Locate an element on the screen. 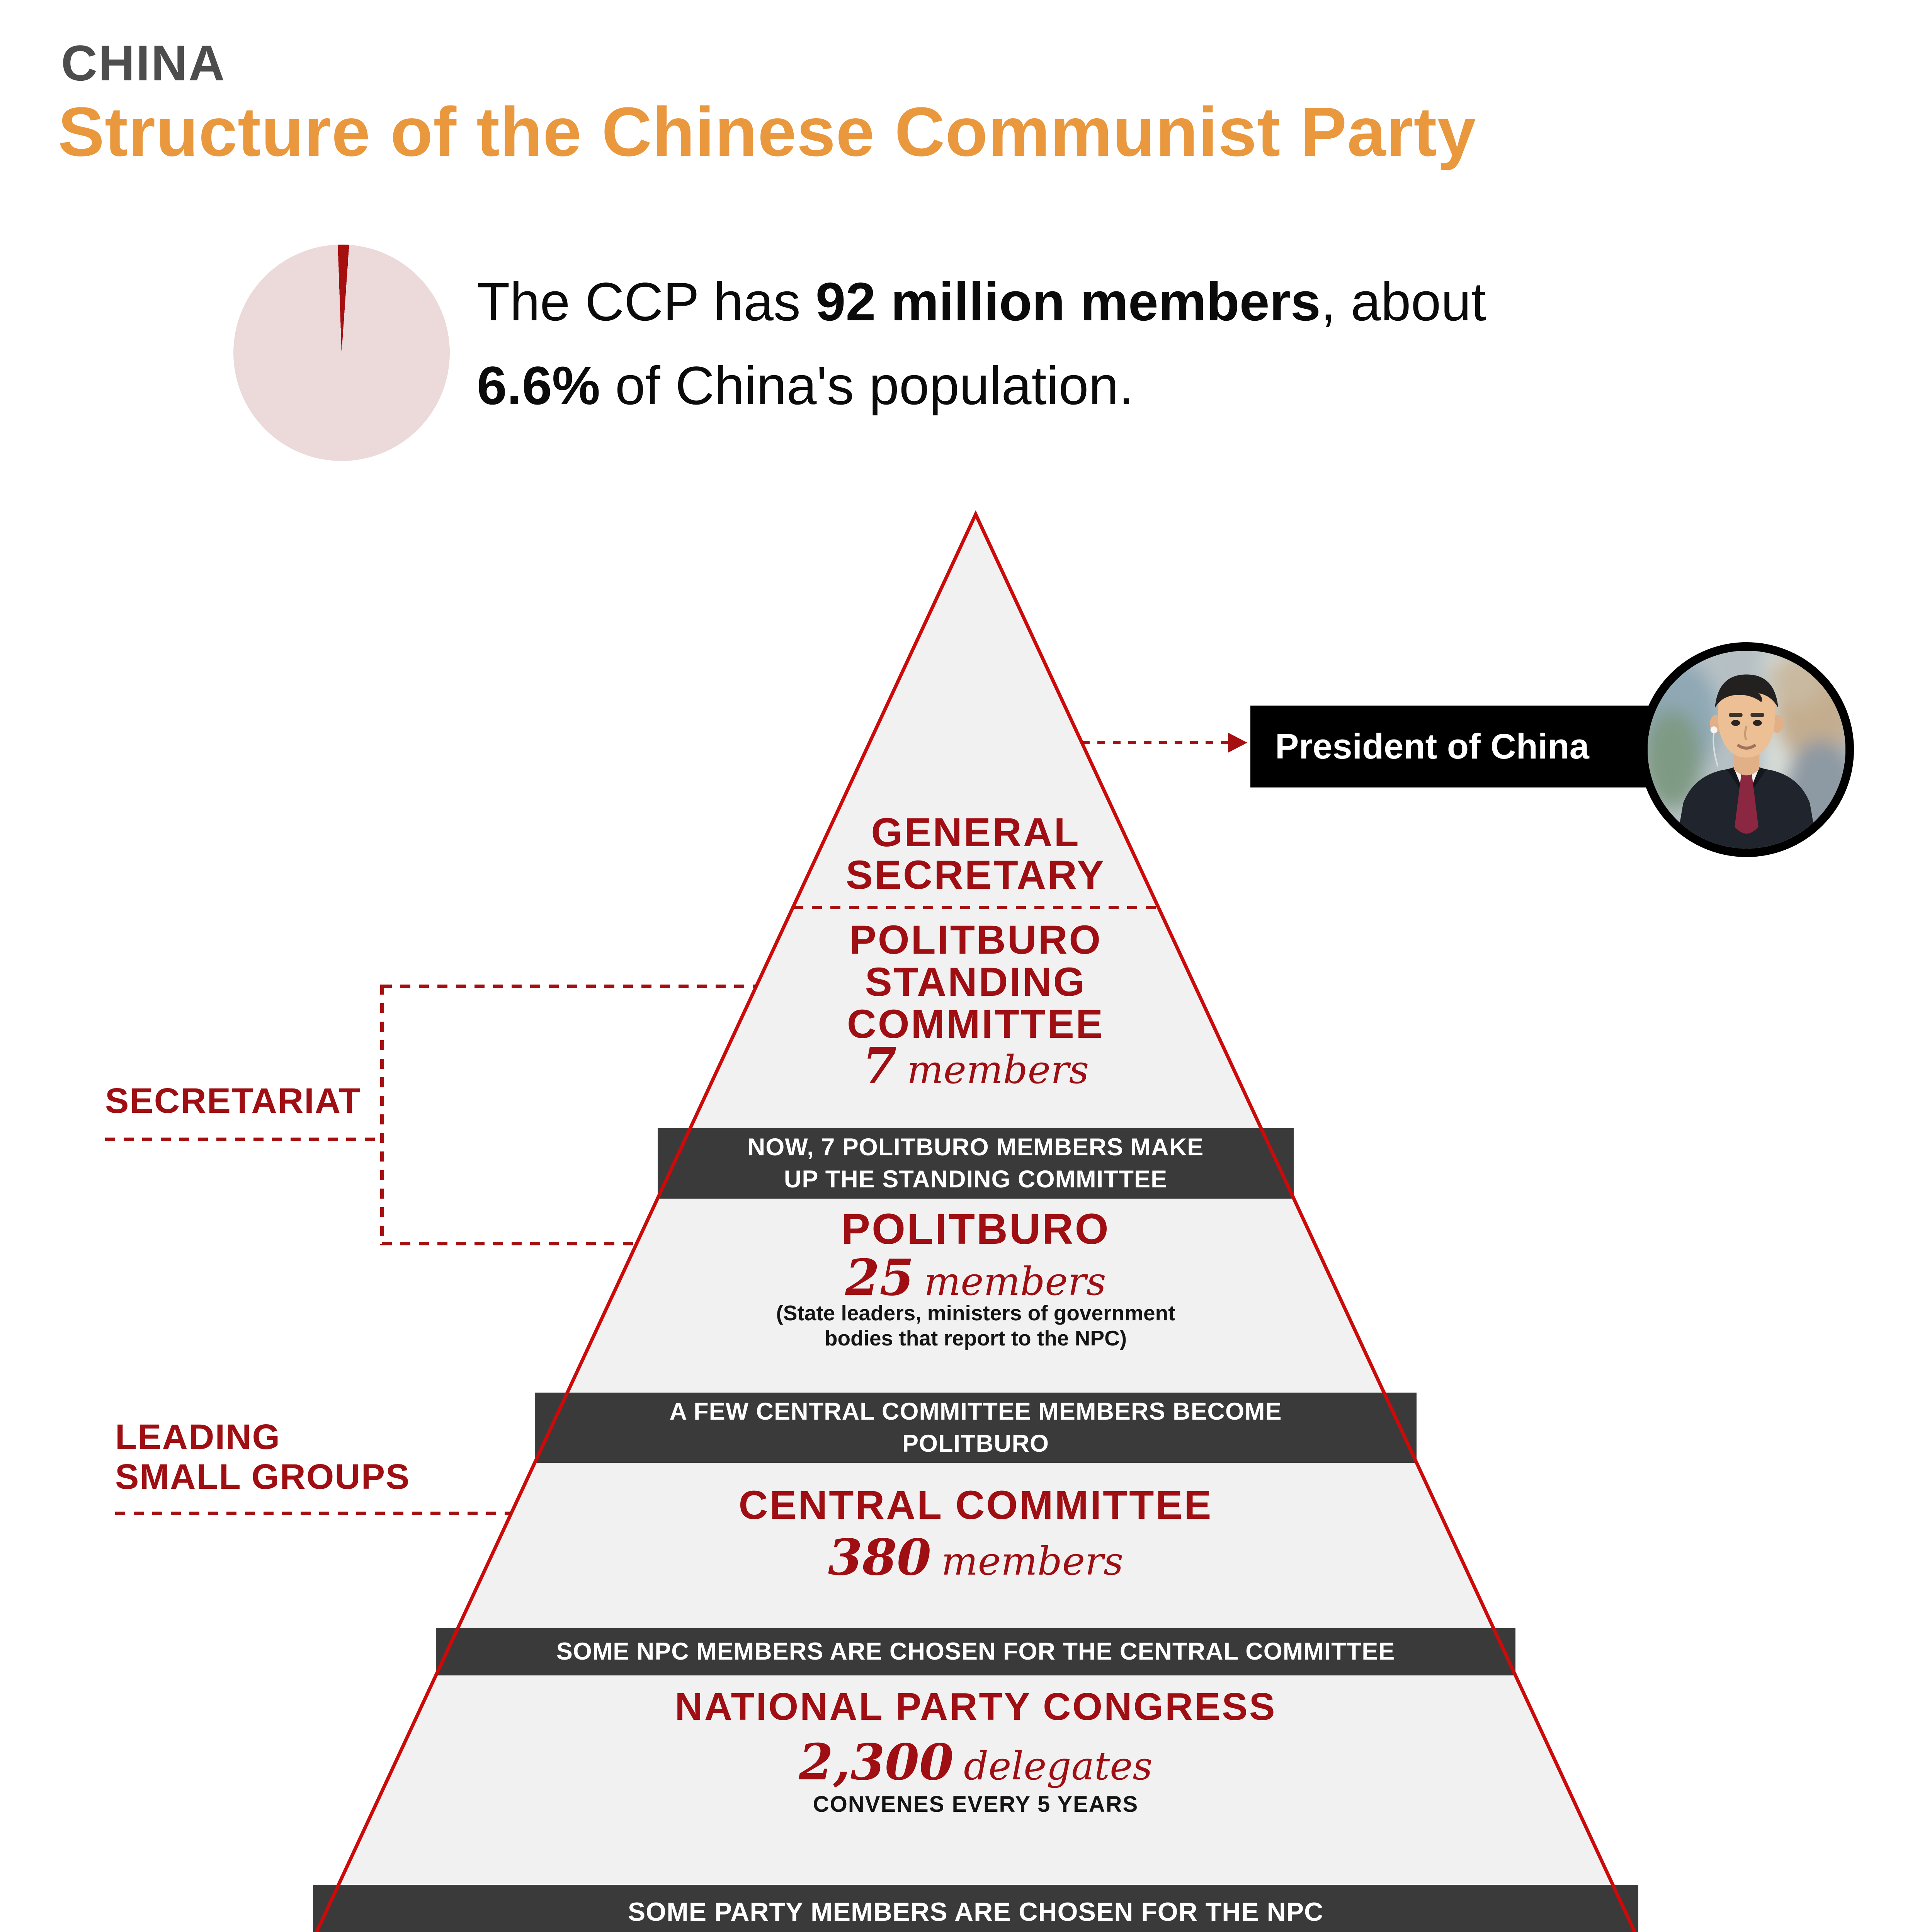 Image resolution: width=1932 pixels, height=1932 pixels. npc-delegate-count: 2,300 delegates is located at coordinates (976, 1762).